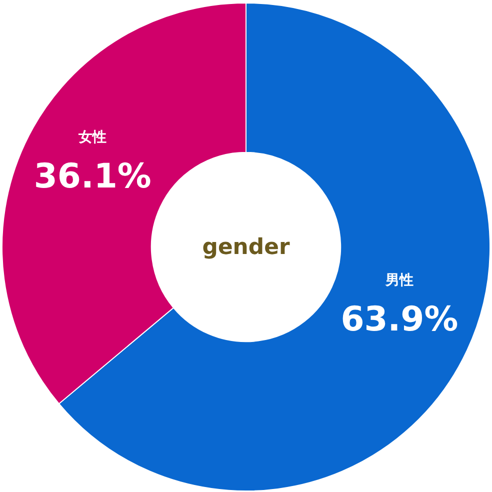  What do you see at coordinates (399, 319) in the screenshot?
I see `data-label: 63.9%` at bounding box center [399, 319].